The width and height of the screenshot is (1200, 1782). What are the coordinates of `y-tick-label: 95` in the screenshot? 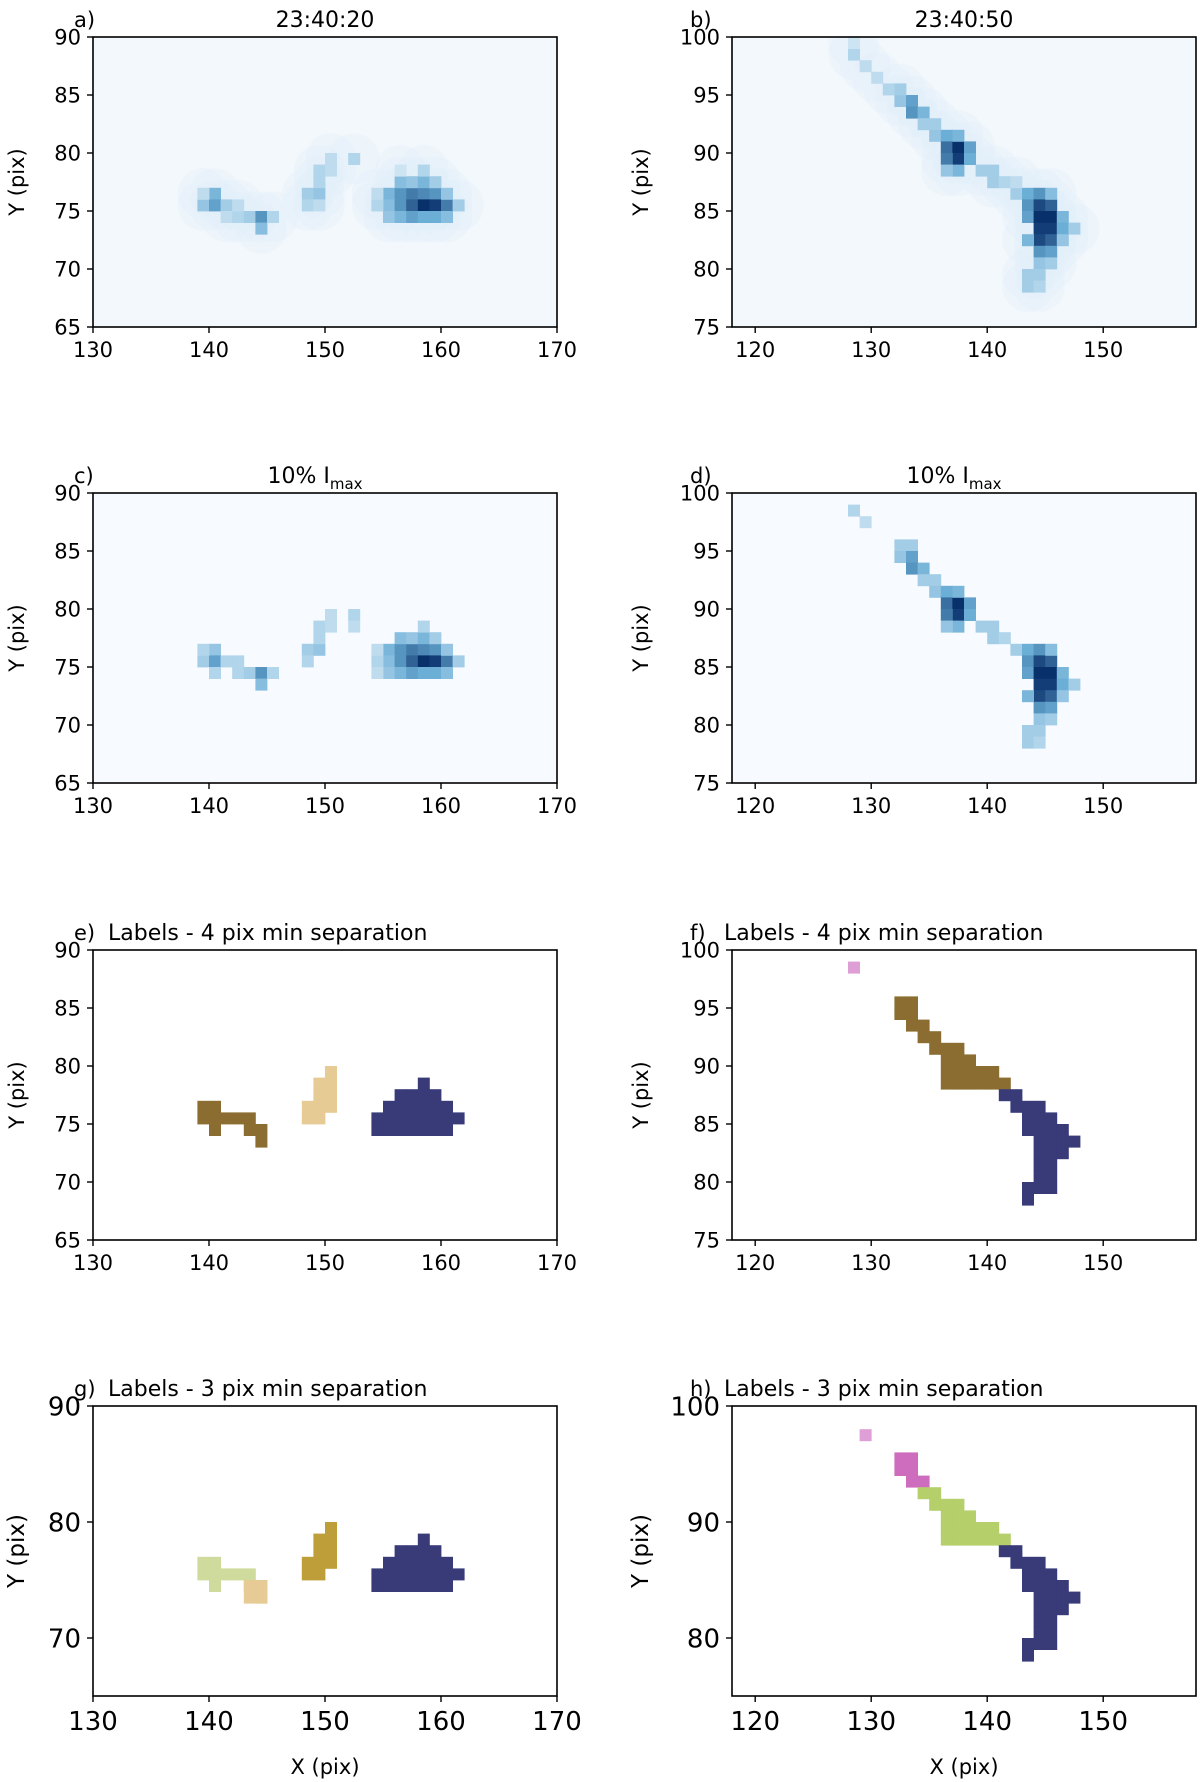 It's located at (706, 1009).